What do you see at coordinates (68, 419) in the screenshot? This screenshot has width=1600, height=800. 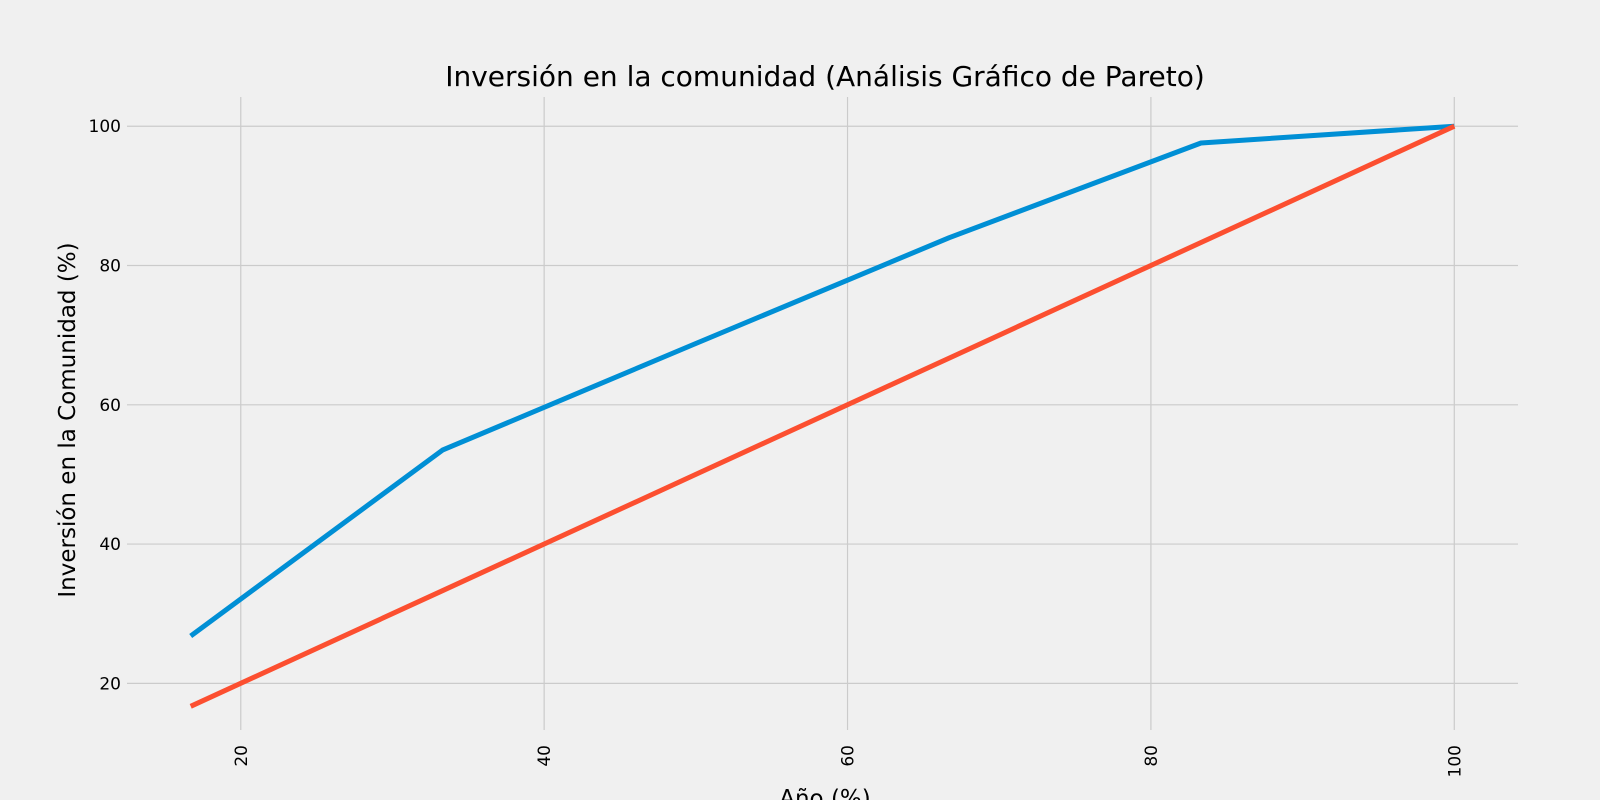 I see `y-axis-label: Inversión en la Comunidad (%)` at bounding box center [68, 419].